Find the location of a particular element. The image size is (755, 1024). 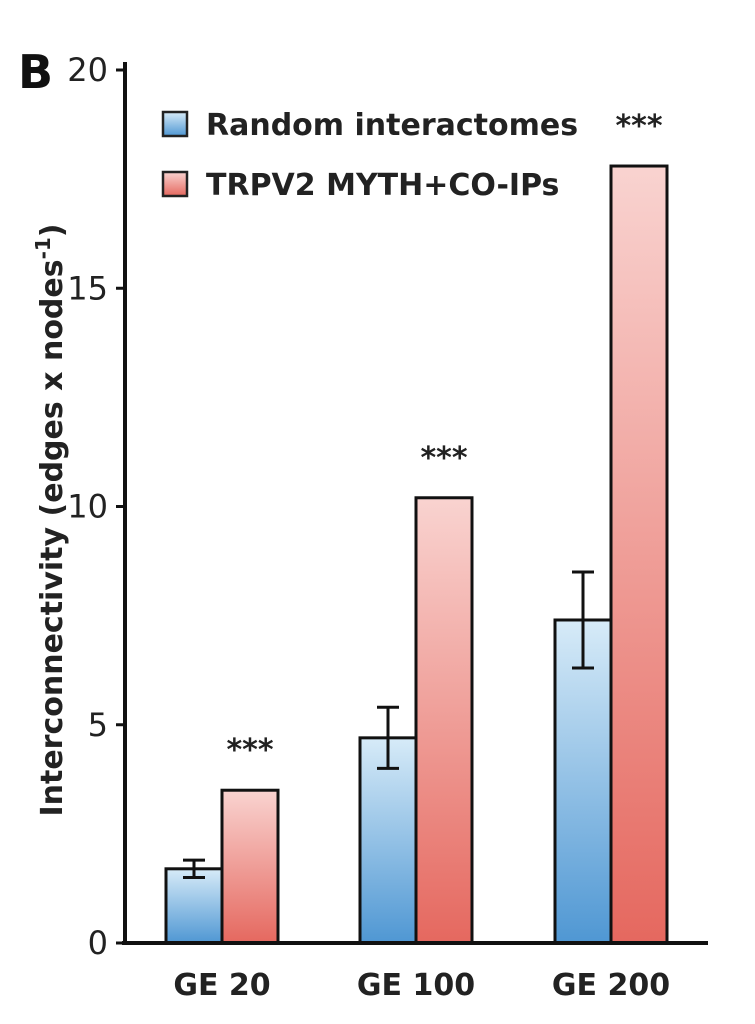

y-tick-label: 15 is located at coordinates (87, 288).